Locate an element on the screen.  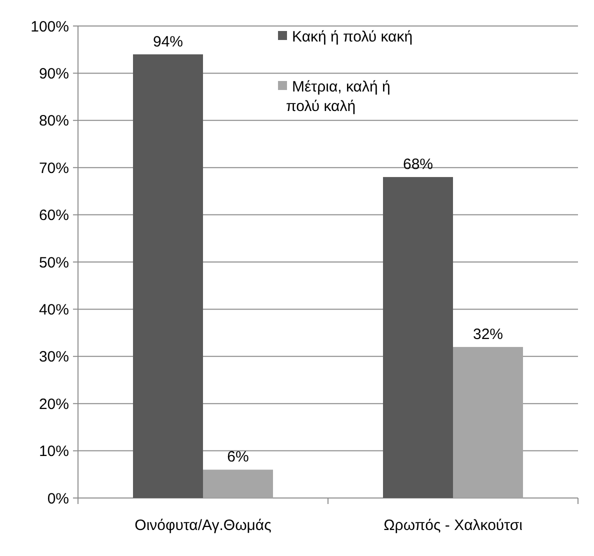
y-tick-label: 80% is located at coordinates (53, 121).